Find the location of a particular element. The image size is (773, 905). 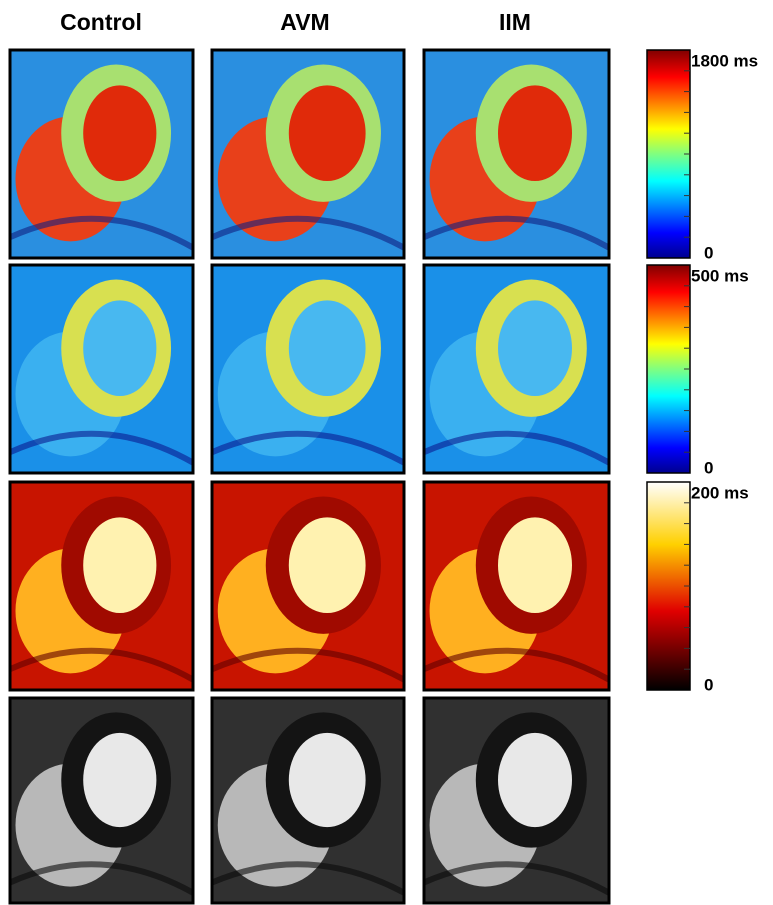

colorbar-max-label: 1800 ms is located at coordinates (724, 60).